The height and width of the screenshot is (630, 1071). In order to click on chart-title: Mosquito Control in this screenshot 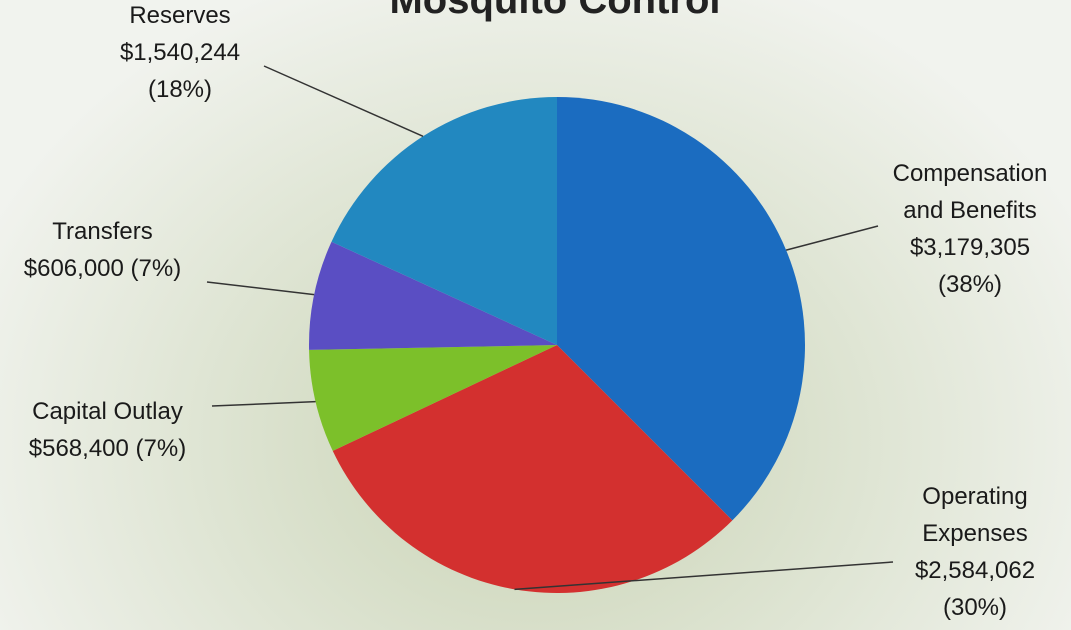, I will do `click(555, 11)`.